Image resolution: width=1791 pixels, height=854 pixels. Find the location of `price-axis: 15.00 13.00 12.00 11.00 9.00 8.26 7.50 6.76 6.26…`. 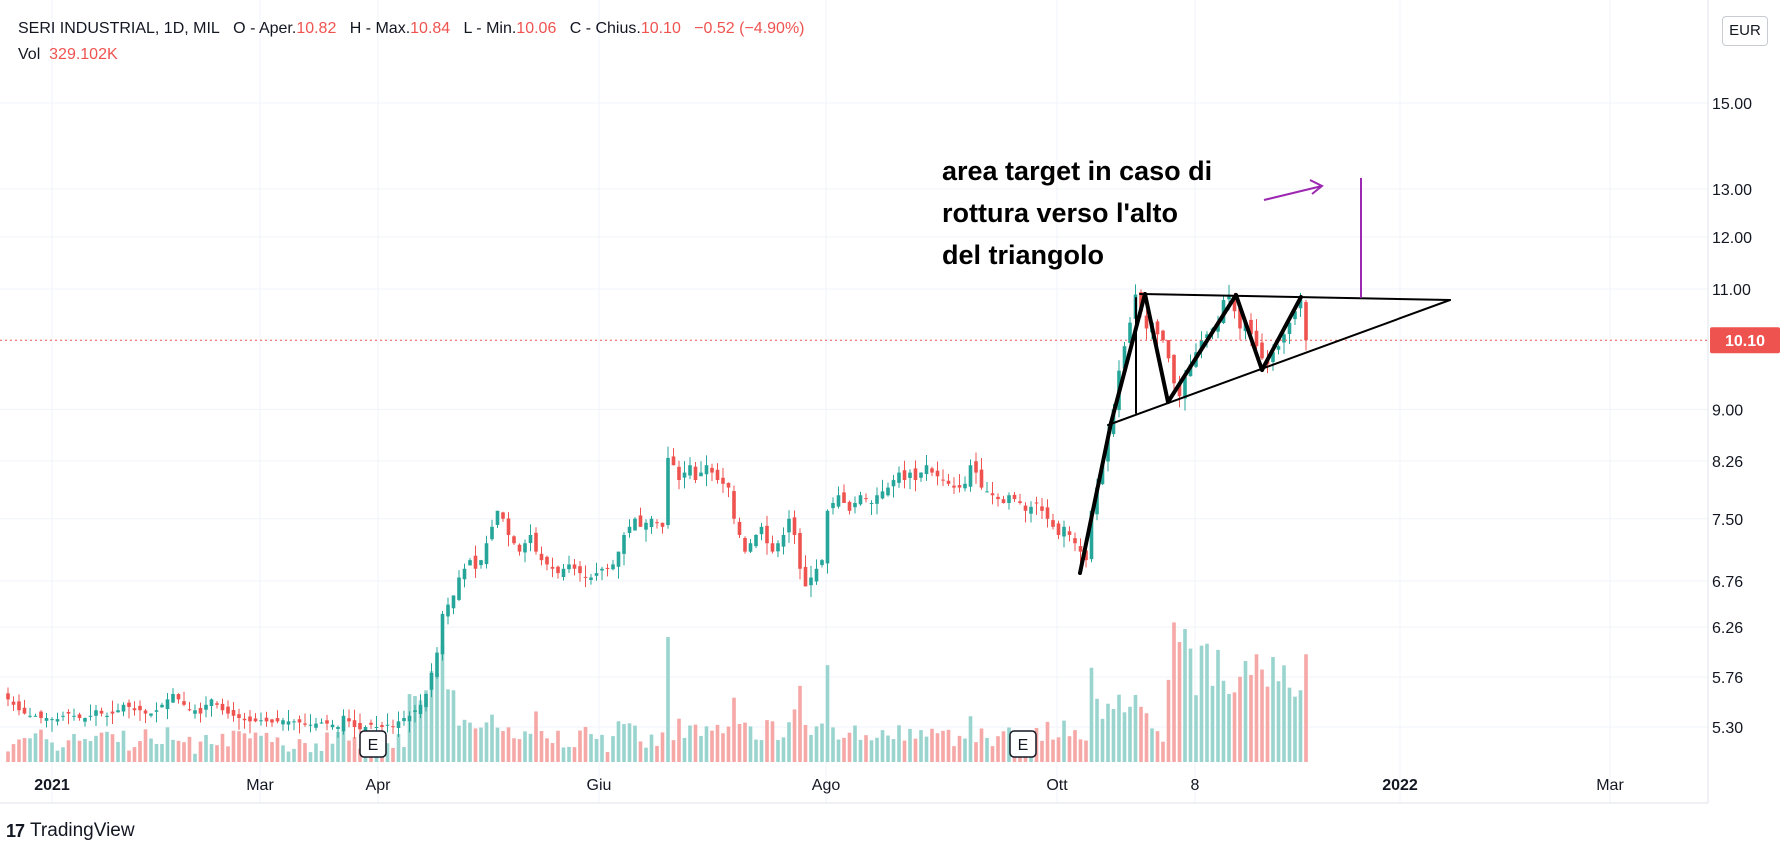

price-axis: 15.00 13.00 12.00 11.00 9.00 8.26 7.50 6.76 6.26… is located at coordinates (1732, 416).